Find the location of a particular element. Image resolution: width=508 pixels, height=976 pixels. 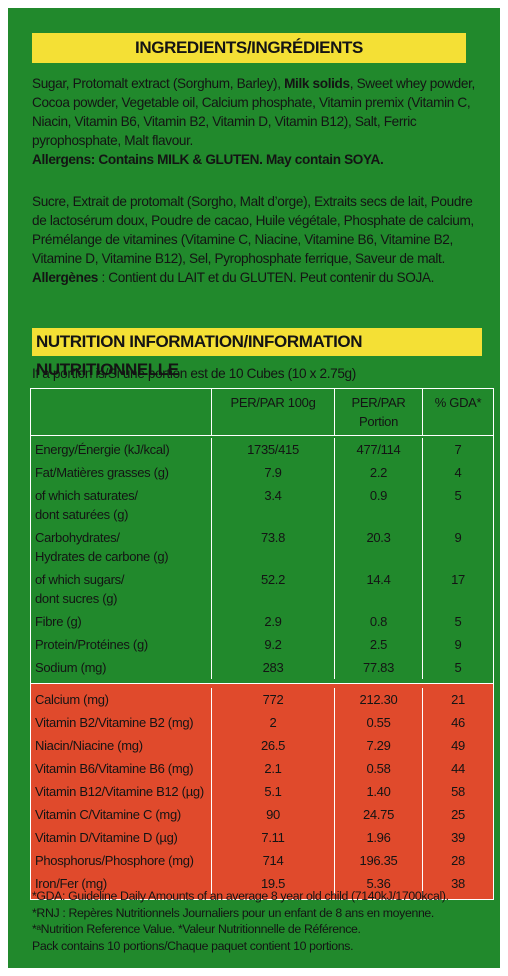

table-row: Protein/Protéines (g) 9.2 2.5 9 is located at coordinates (262, 644).